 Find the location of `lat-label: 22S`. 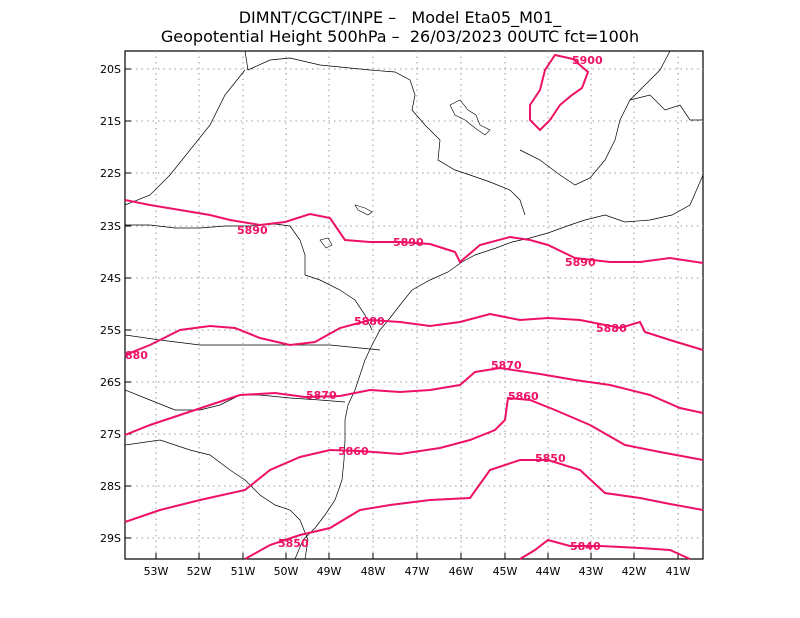

lat-label: 22S is located at coordinates (110, 173).